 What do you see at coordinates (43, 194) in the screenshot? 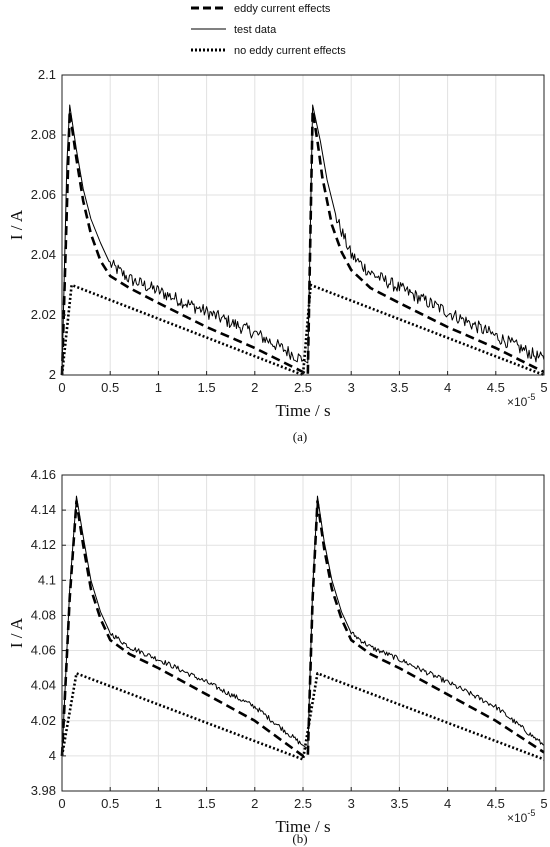
I see `y-tick-label: 2.06` at bounding box center [43, 194].